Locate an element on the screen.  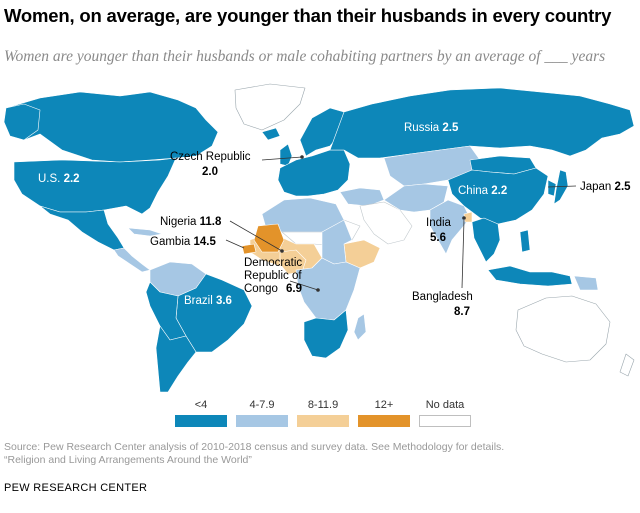
label-drc: Democratic Republic of Congo is located at coordinates (274, 276).